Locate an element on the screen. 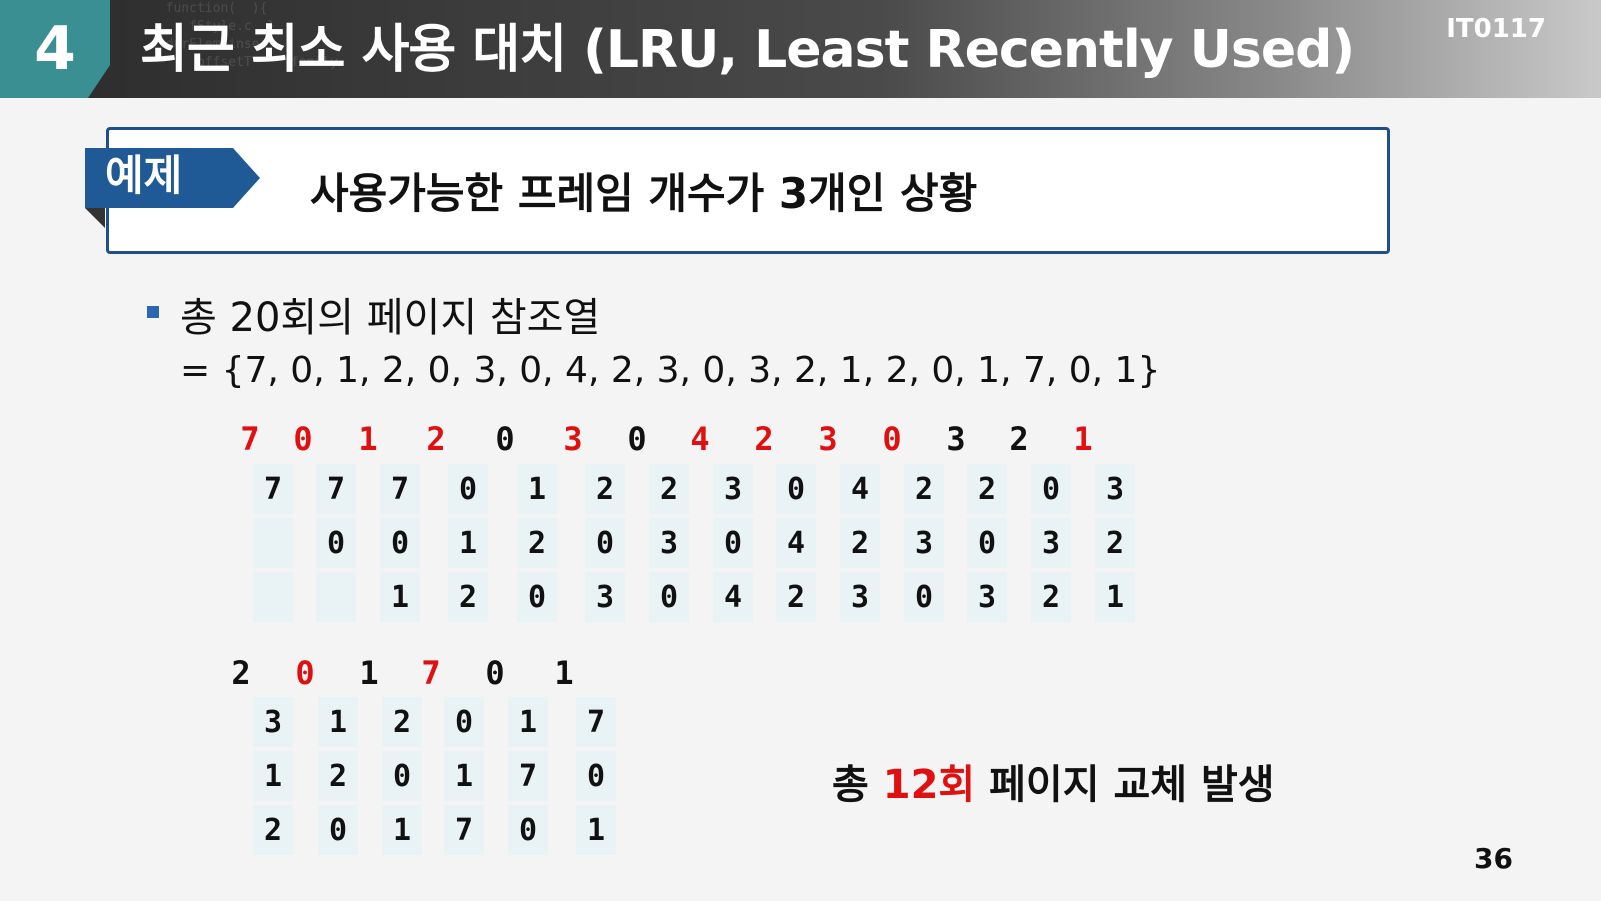 This screenshot has width=1601, height=901. row2-reference-0: 2 is located at coordinates (241, 673).